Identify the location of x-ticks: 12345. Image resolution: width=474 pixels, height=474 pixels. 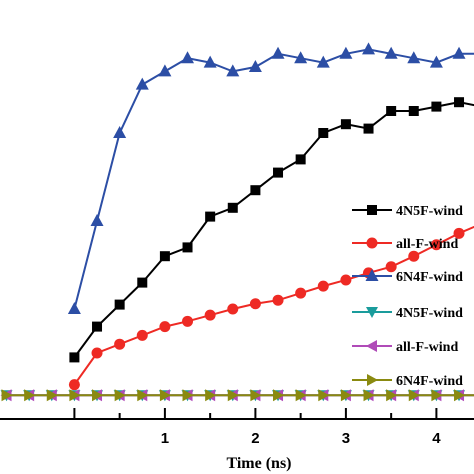
(257, 427).